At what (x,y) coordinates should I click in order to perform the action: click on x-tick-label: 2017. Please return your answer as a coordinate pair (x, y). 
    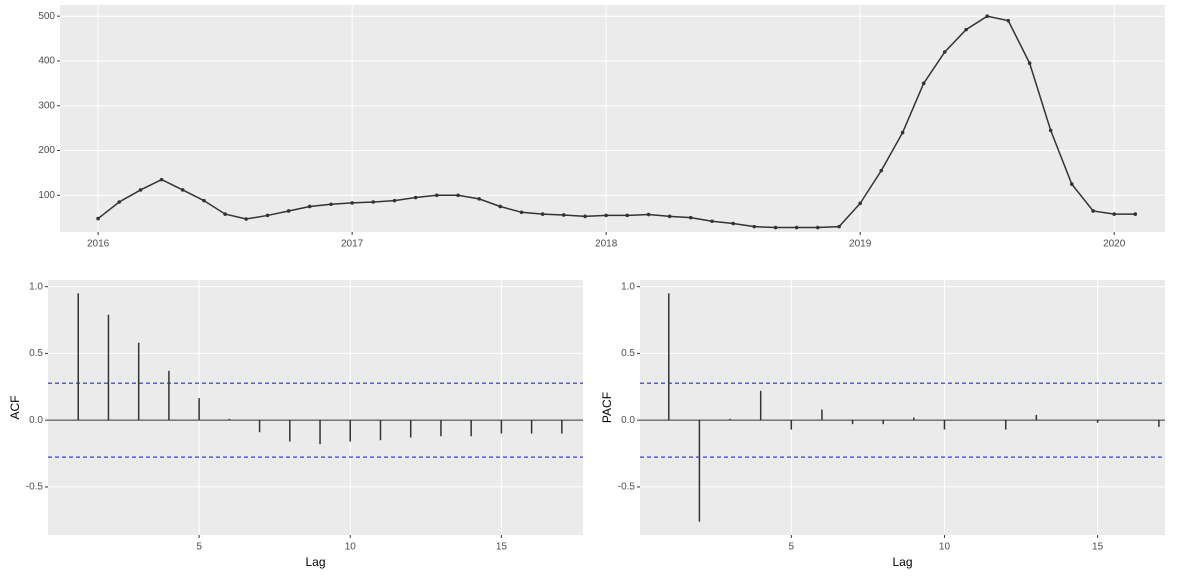
    Looking at the image, I should click on (352, 244).